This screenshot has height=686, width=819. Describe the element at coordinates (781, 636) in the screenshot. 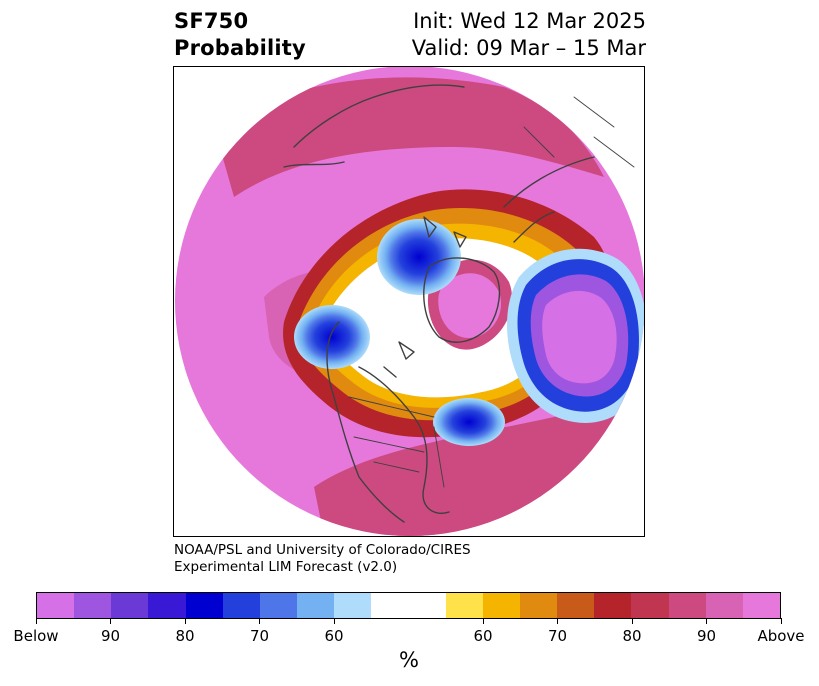

I see `colorbar-tick-label: Above` at that location.